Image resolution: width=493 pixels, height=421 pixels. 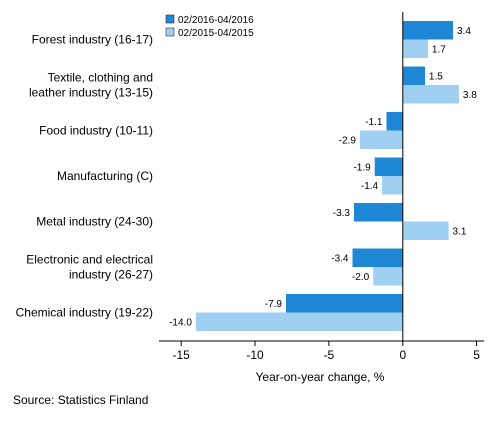 I want to click on category-label-4: Manufacturing (C), so click(x=105, y=176).